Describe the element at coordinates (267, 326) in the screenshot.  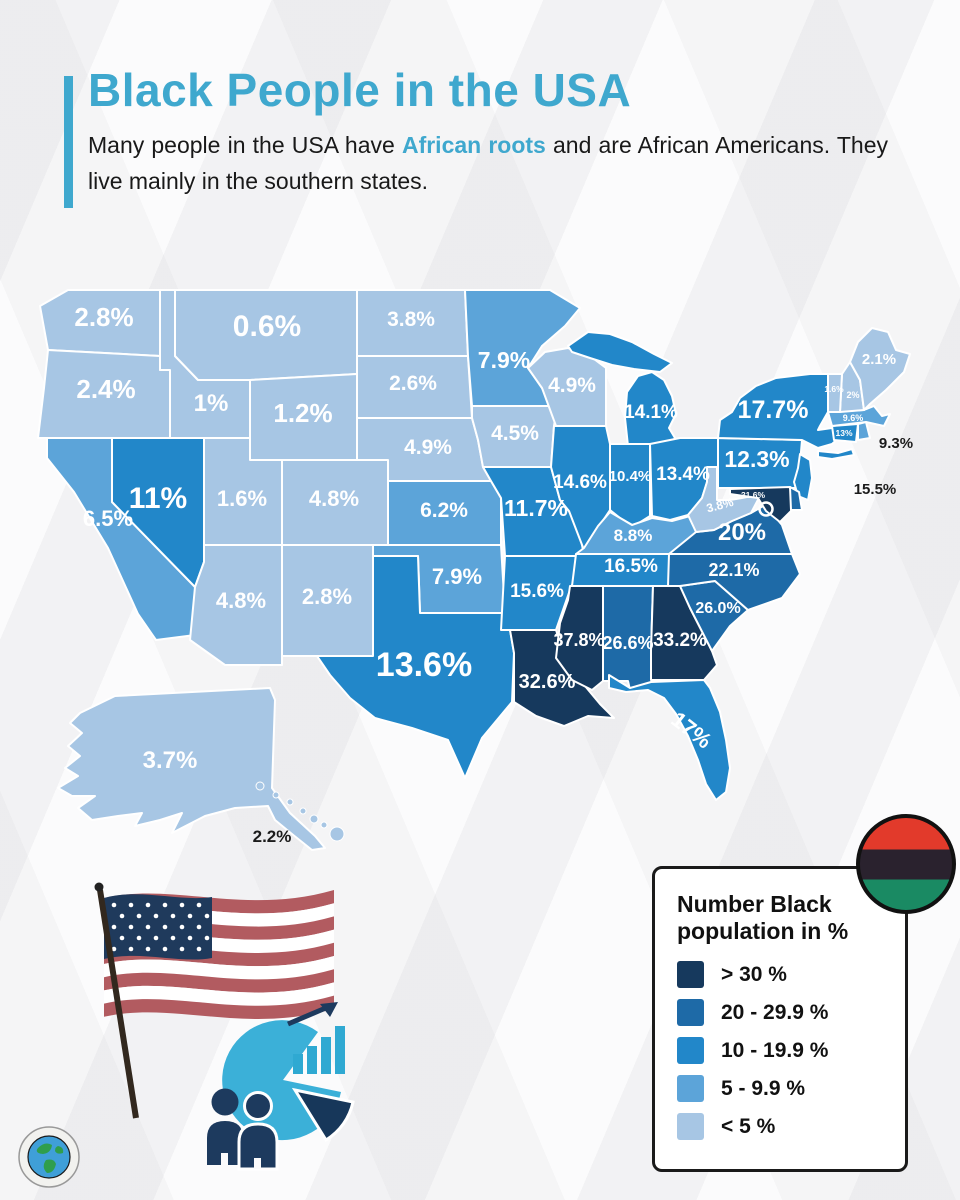
I see `state-label-MT: 0.6%` at that location.